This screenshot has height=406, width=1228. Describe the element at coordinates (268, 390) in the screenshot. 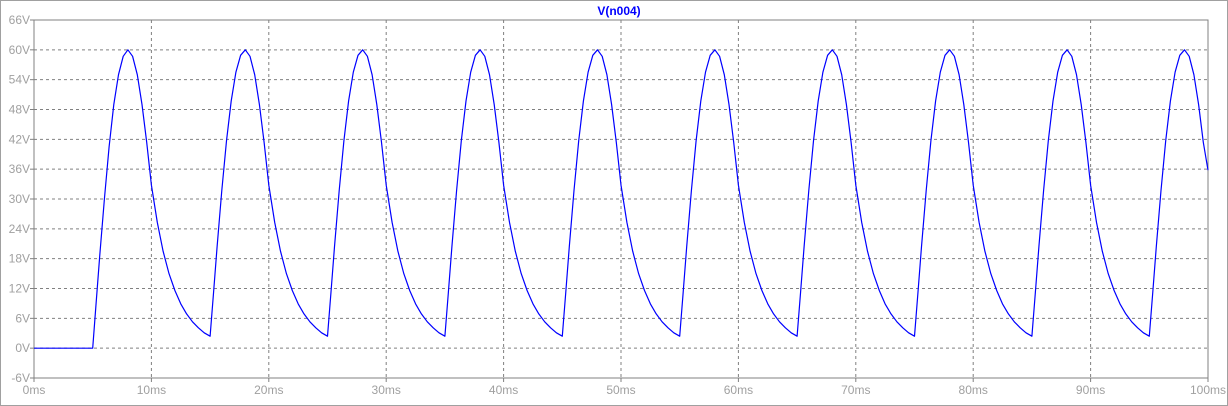

I see `x-tick-label: 20ms` at that location.